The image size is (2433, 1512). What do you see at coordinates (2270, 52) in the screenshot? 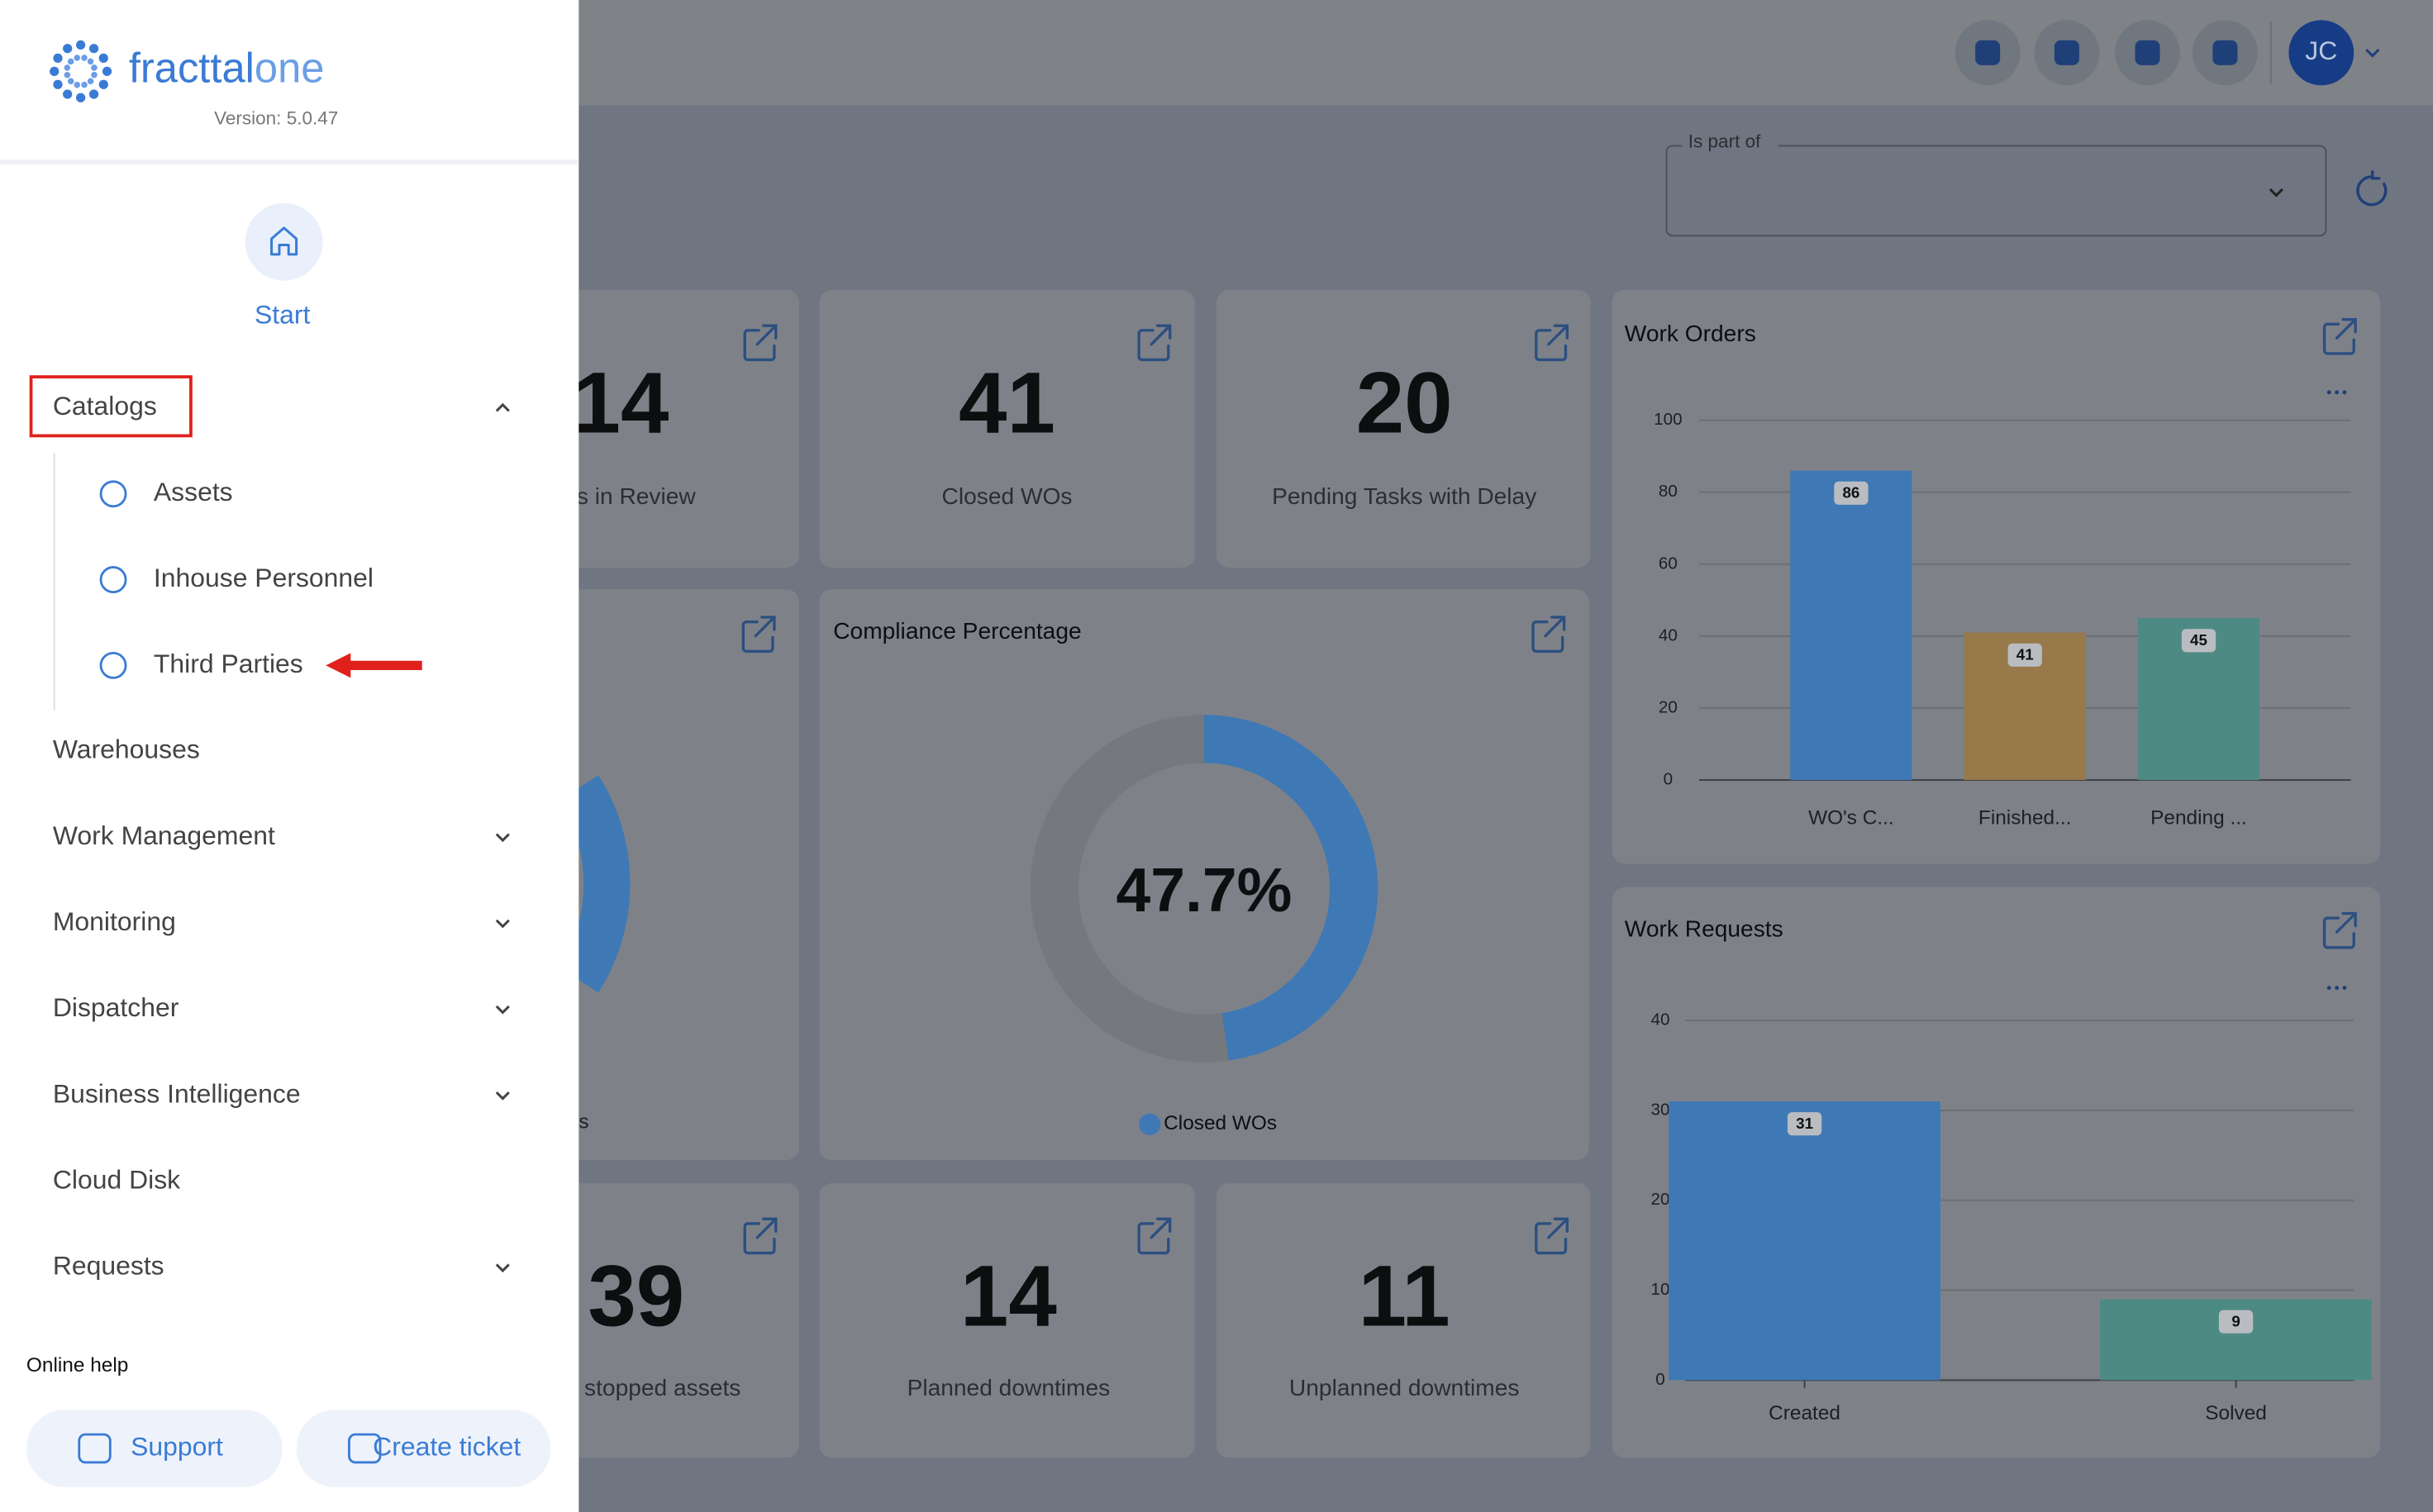
I see `divider` at bounding box center [2270, 52].